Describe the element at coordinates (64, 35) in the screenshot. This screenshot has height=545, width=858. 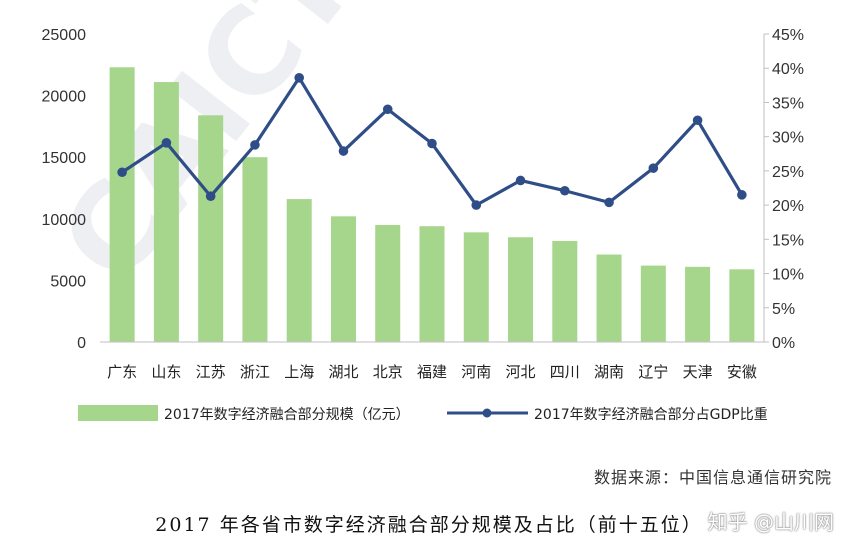
I see `y-left-tick-label: 25000` at that location.